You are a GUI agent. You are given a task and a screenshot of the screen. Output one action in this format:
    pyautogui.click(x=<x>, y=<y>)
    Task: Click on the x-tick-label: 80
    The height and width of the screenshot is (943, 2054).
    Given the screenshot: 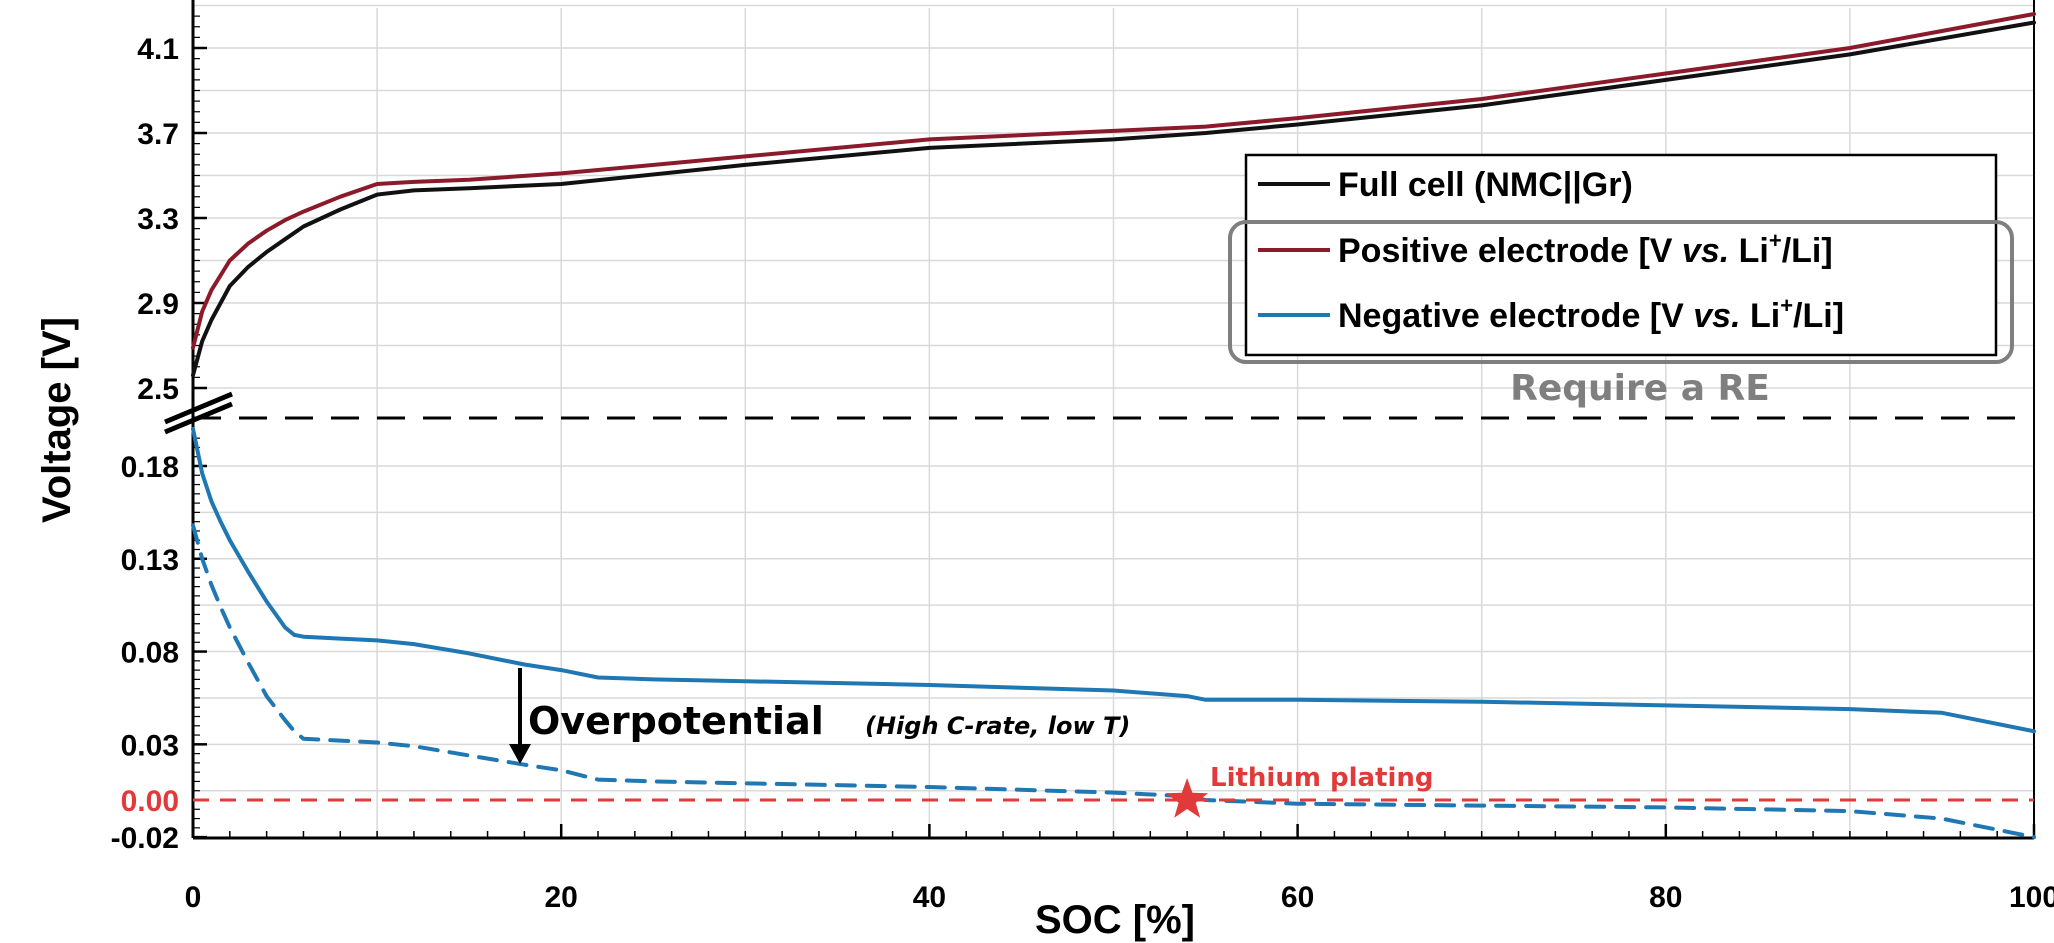 What is the action you would take?
    pyautogui.click(x=1665, y=897)
    